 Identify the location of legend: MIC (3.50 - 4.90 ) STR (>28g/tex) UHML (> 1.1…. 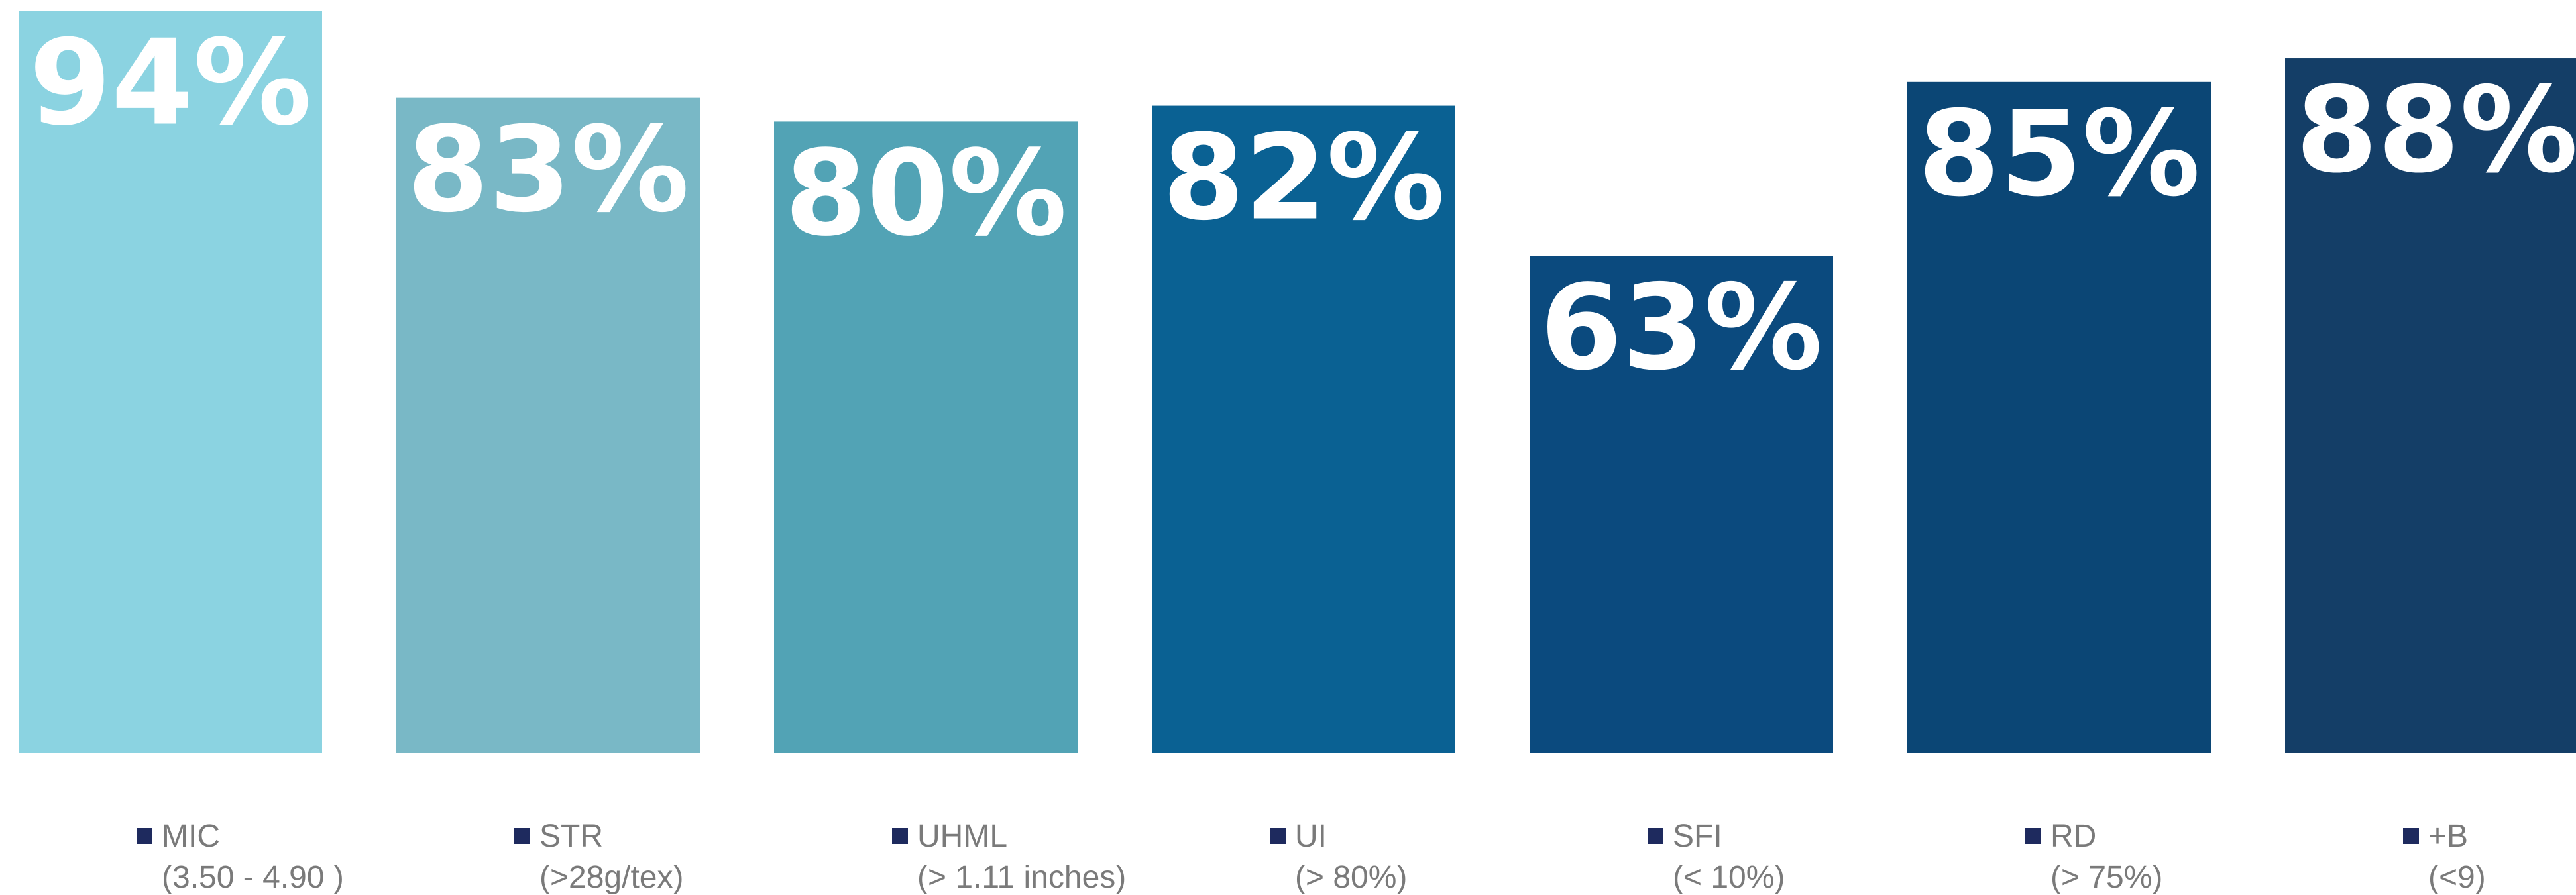
(1311, 857).